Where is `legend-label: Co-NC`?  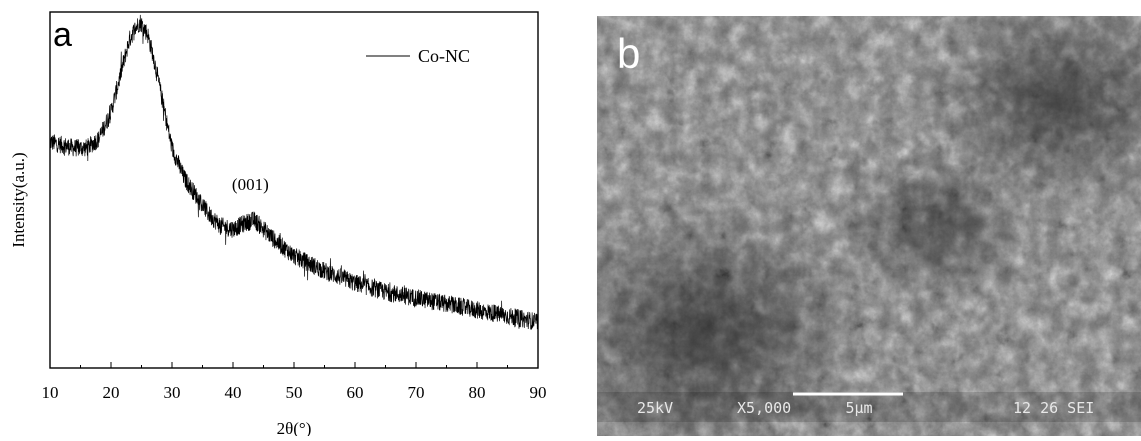 legend-label: Co-NC is located at coordinates (444, 56).